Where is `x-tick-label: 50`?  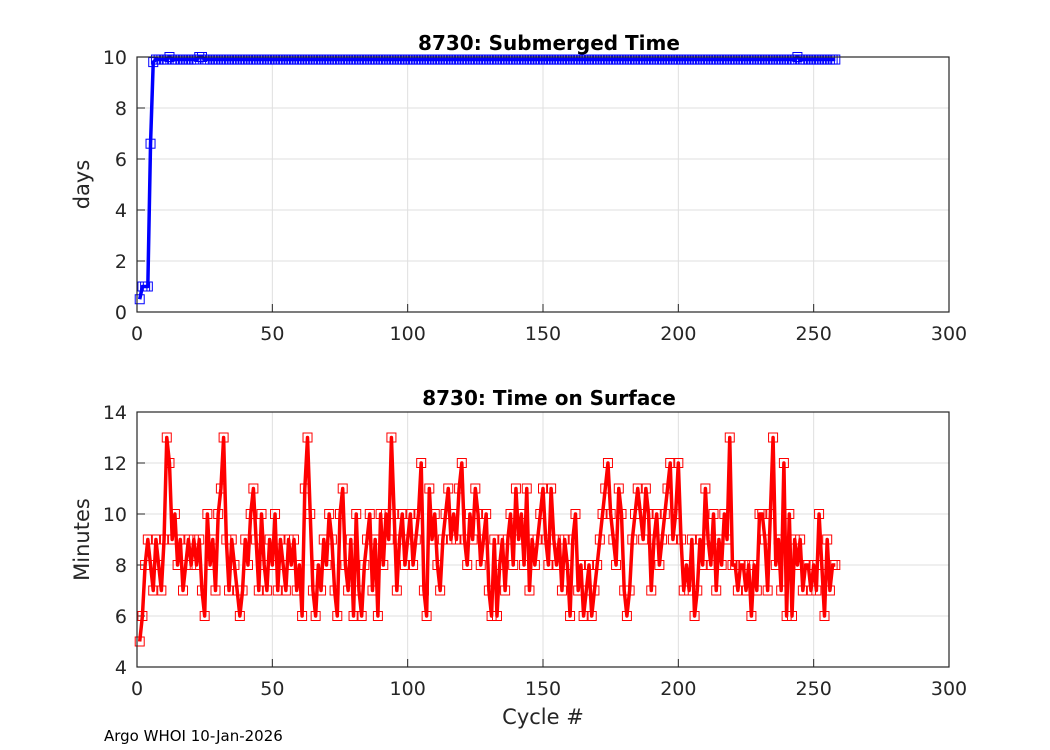
x-tick-label: 50 is located at coordinates (272, 689).